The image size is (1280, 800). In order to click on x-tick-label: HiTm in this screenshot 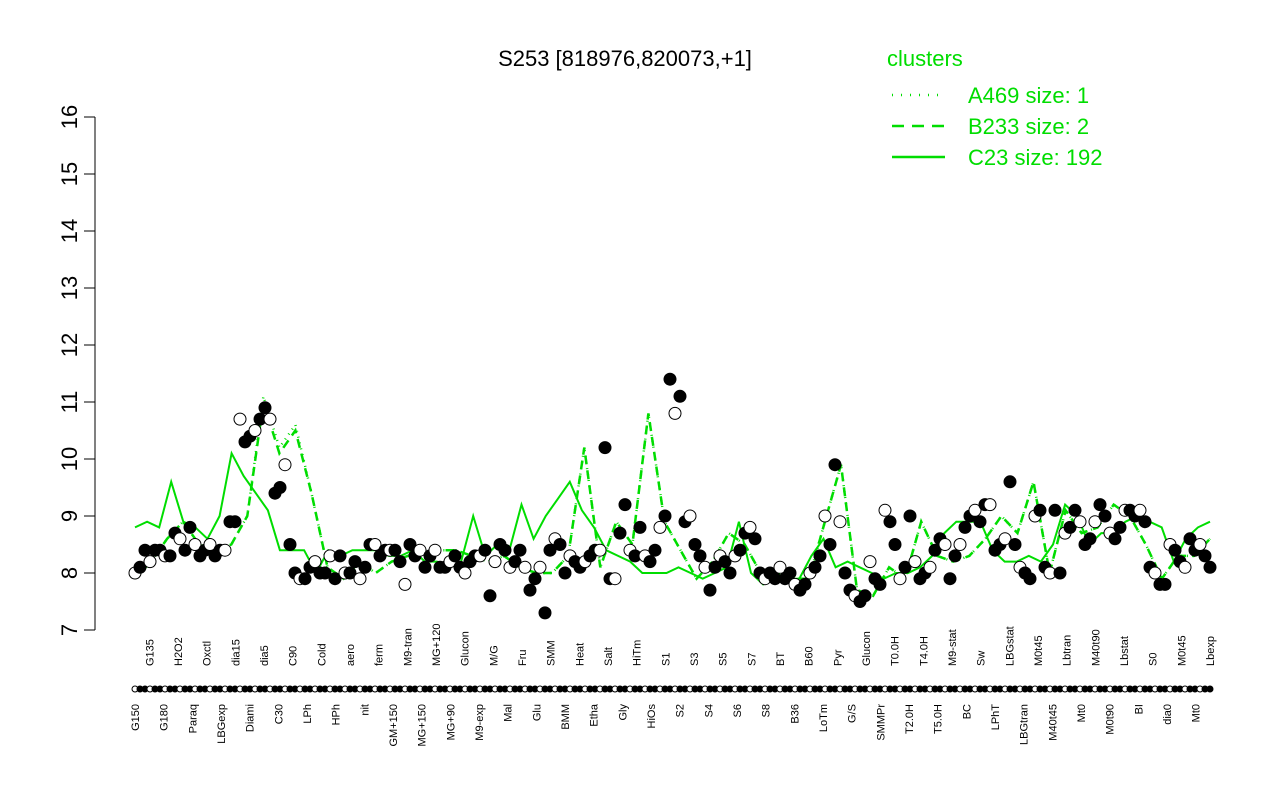, I will do `click(638, 653)`.